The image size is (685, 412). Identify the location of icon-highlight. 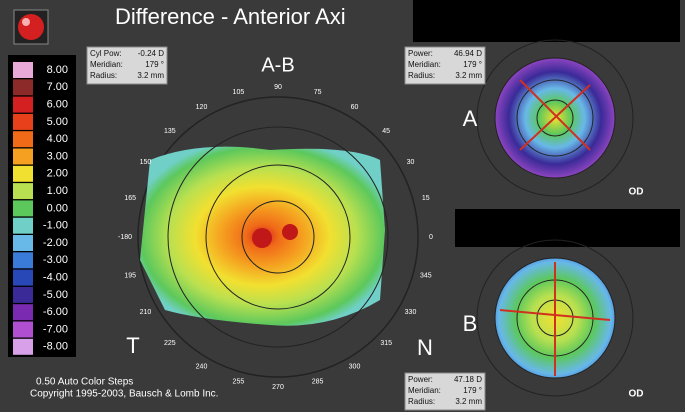
(26, 22).